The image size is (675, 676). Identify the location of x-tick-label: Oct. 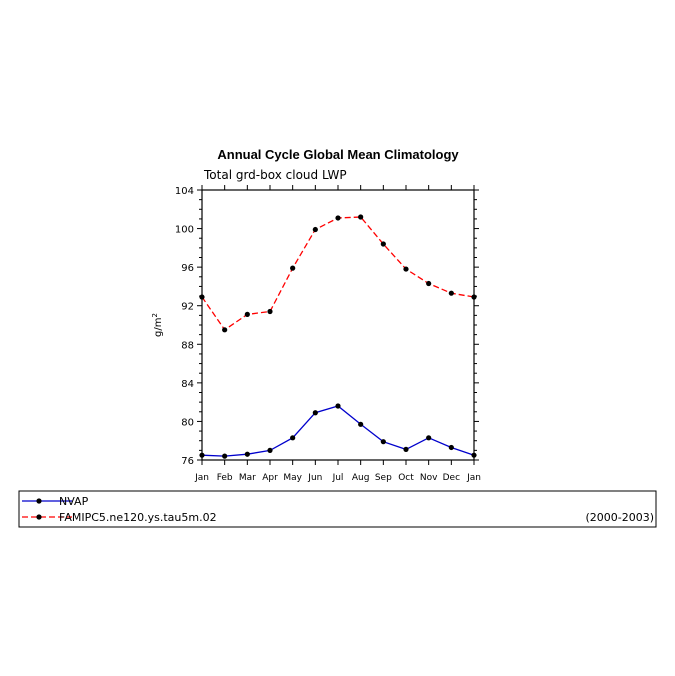
(406, 478).